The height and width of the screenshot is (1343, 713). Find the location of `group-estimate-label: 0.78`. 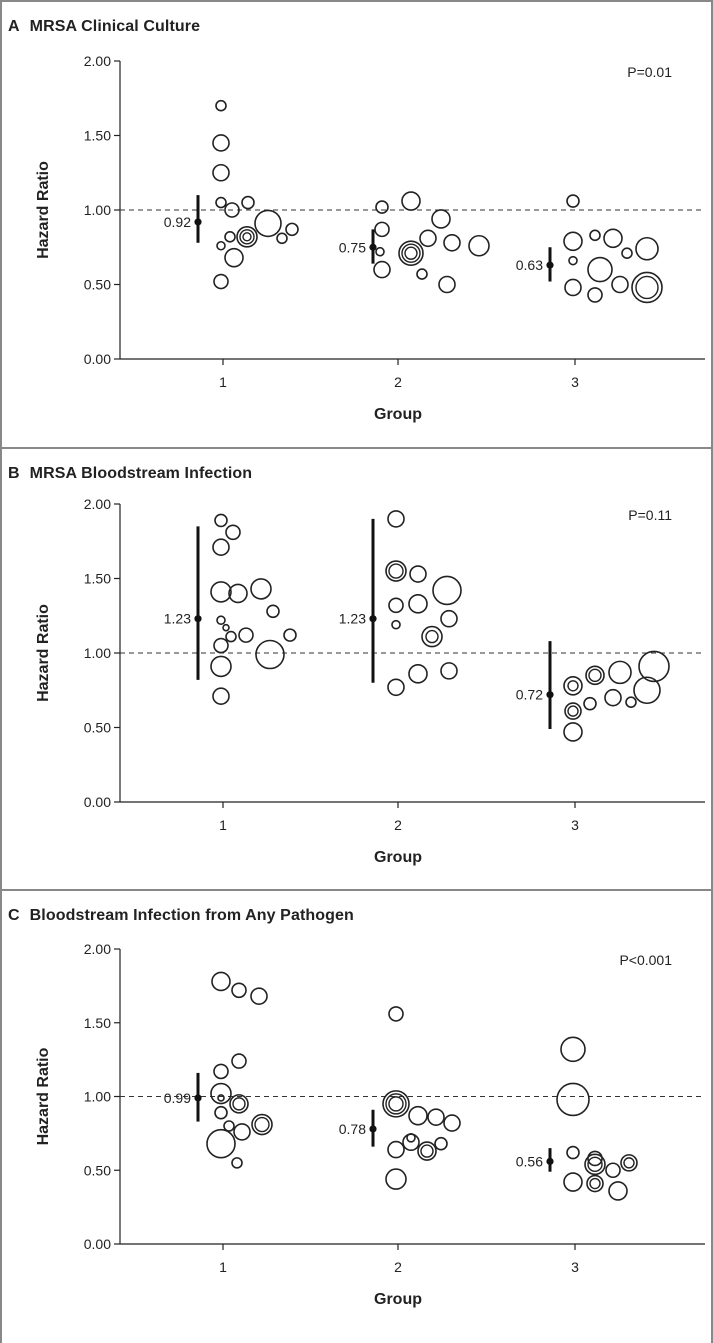

group-estimate-label: 0.78 is located at coordinates (352, 1129).